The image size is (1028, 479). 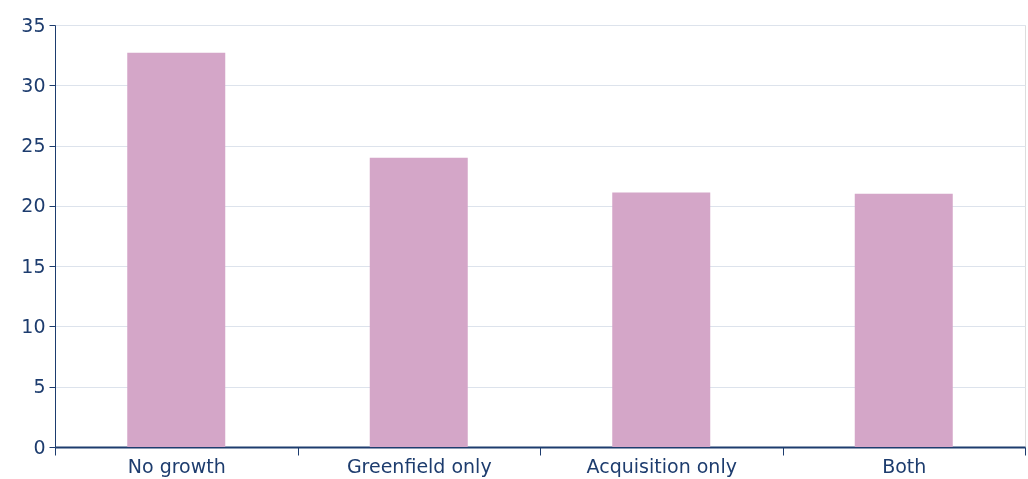 I want to click on y-tick-label: 35, so click(x=33, y=24).